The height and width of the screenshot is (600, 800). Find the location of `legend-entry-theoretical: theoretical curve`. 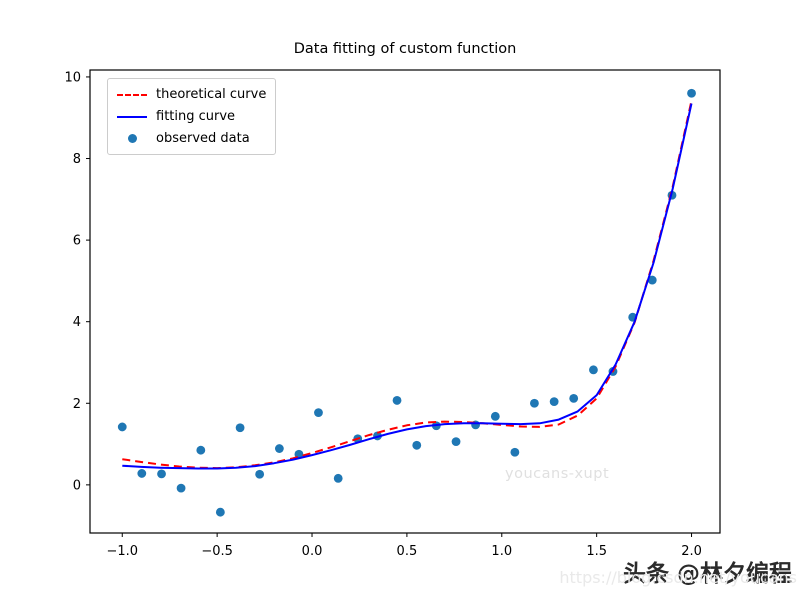

legend-entry-theoretical: theoretical curve is located at coordinates (191, 94).